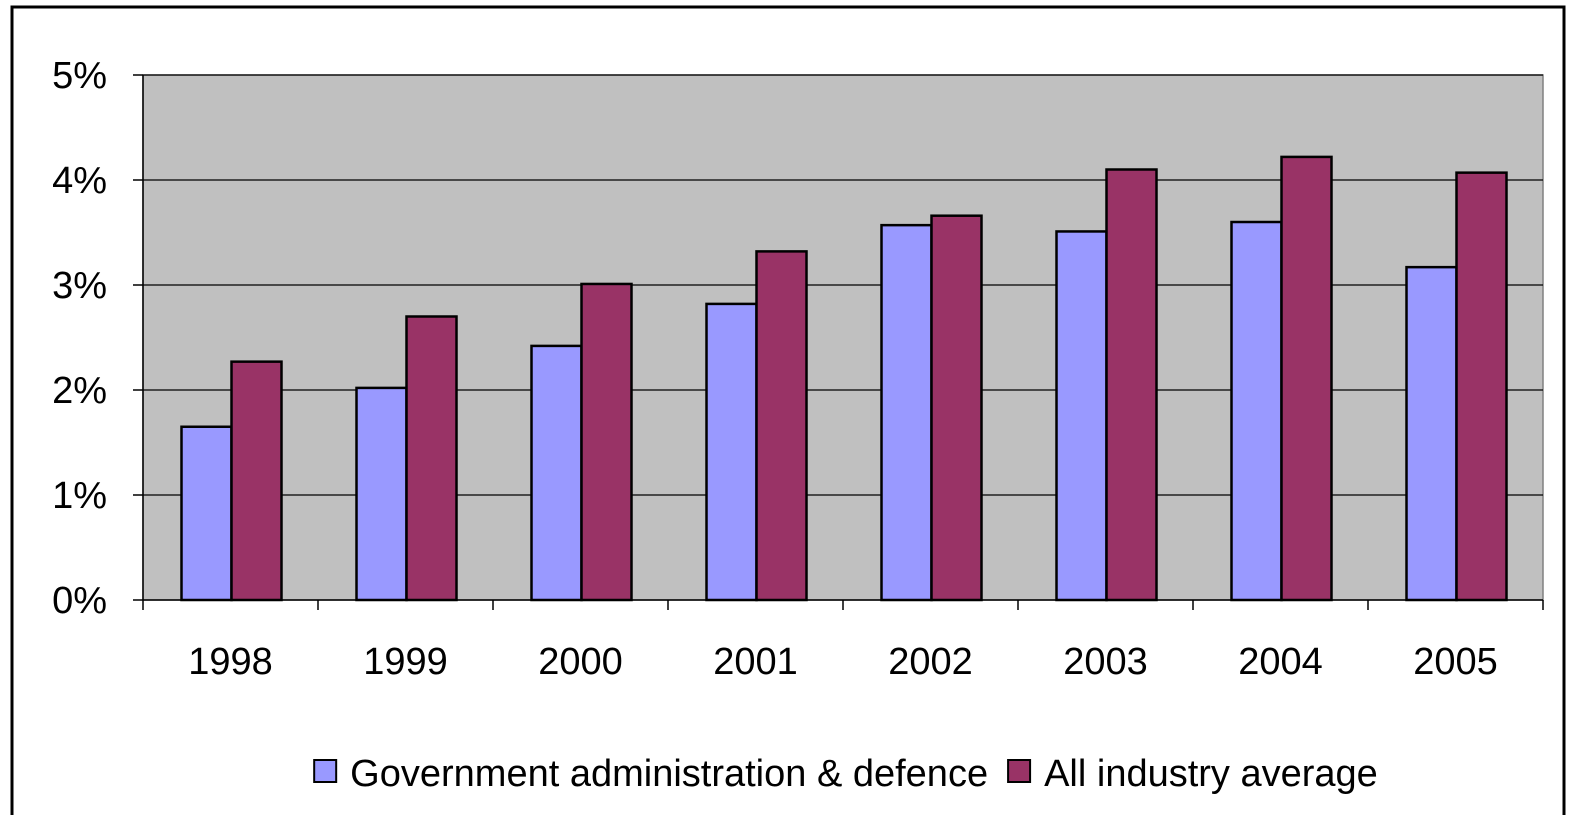  What do you see at coordinates (1280, 662) in the screenshot?
I see `x-tick-label: 2004` at bounding box center [1280, 662].